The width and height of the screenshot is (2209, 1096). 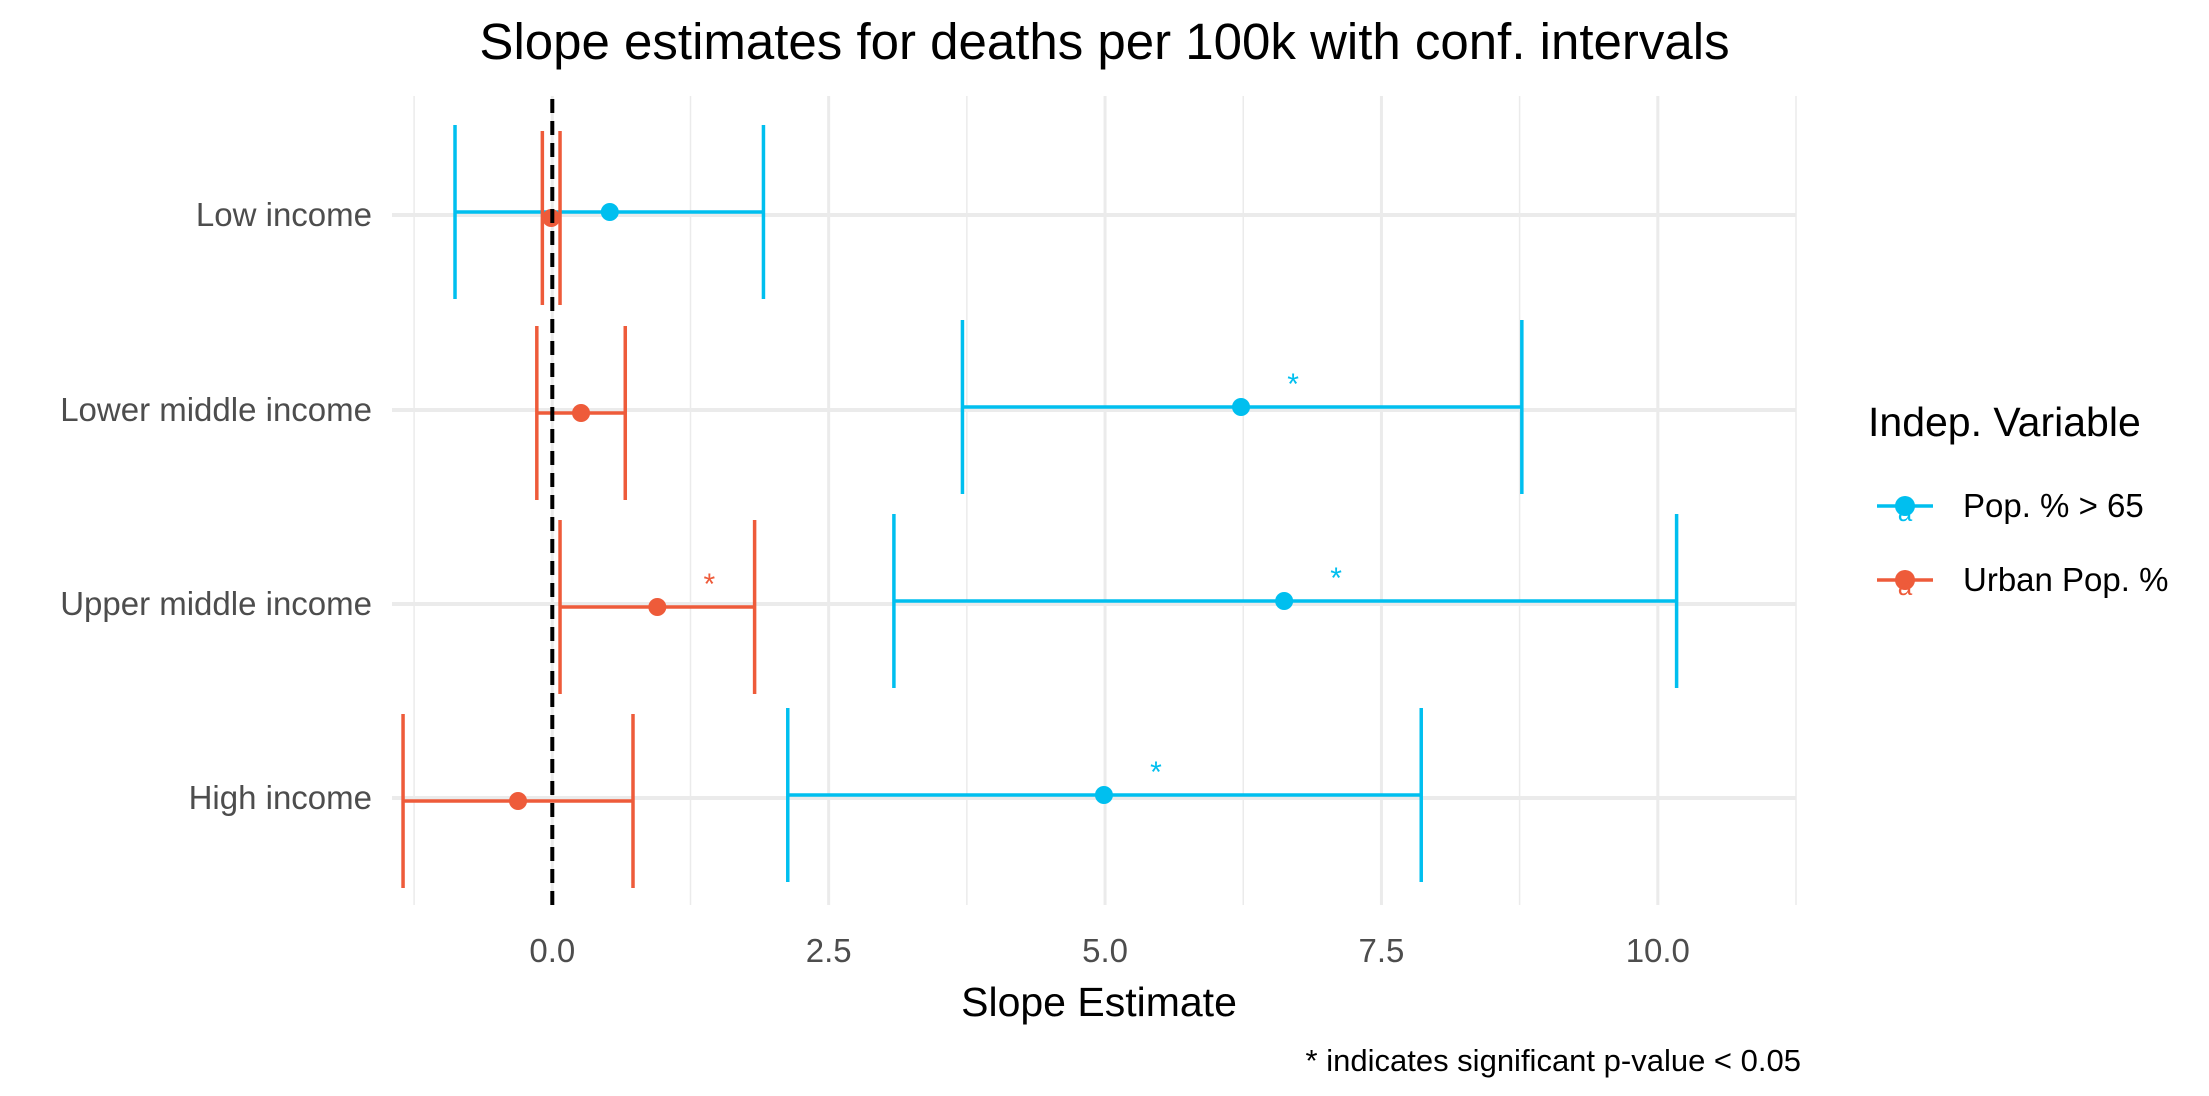 I want to click on y-tick-label: High income, so click(x=280, y=797).